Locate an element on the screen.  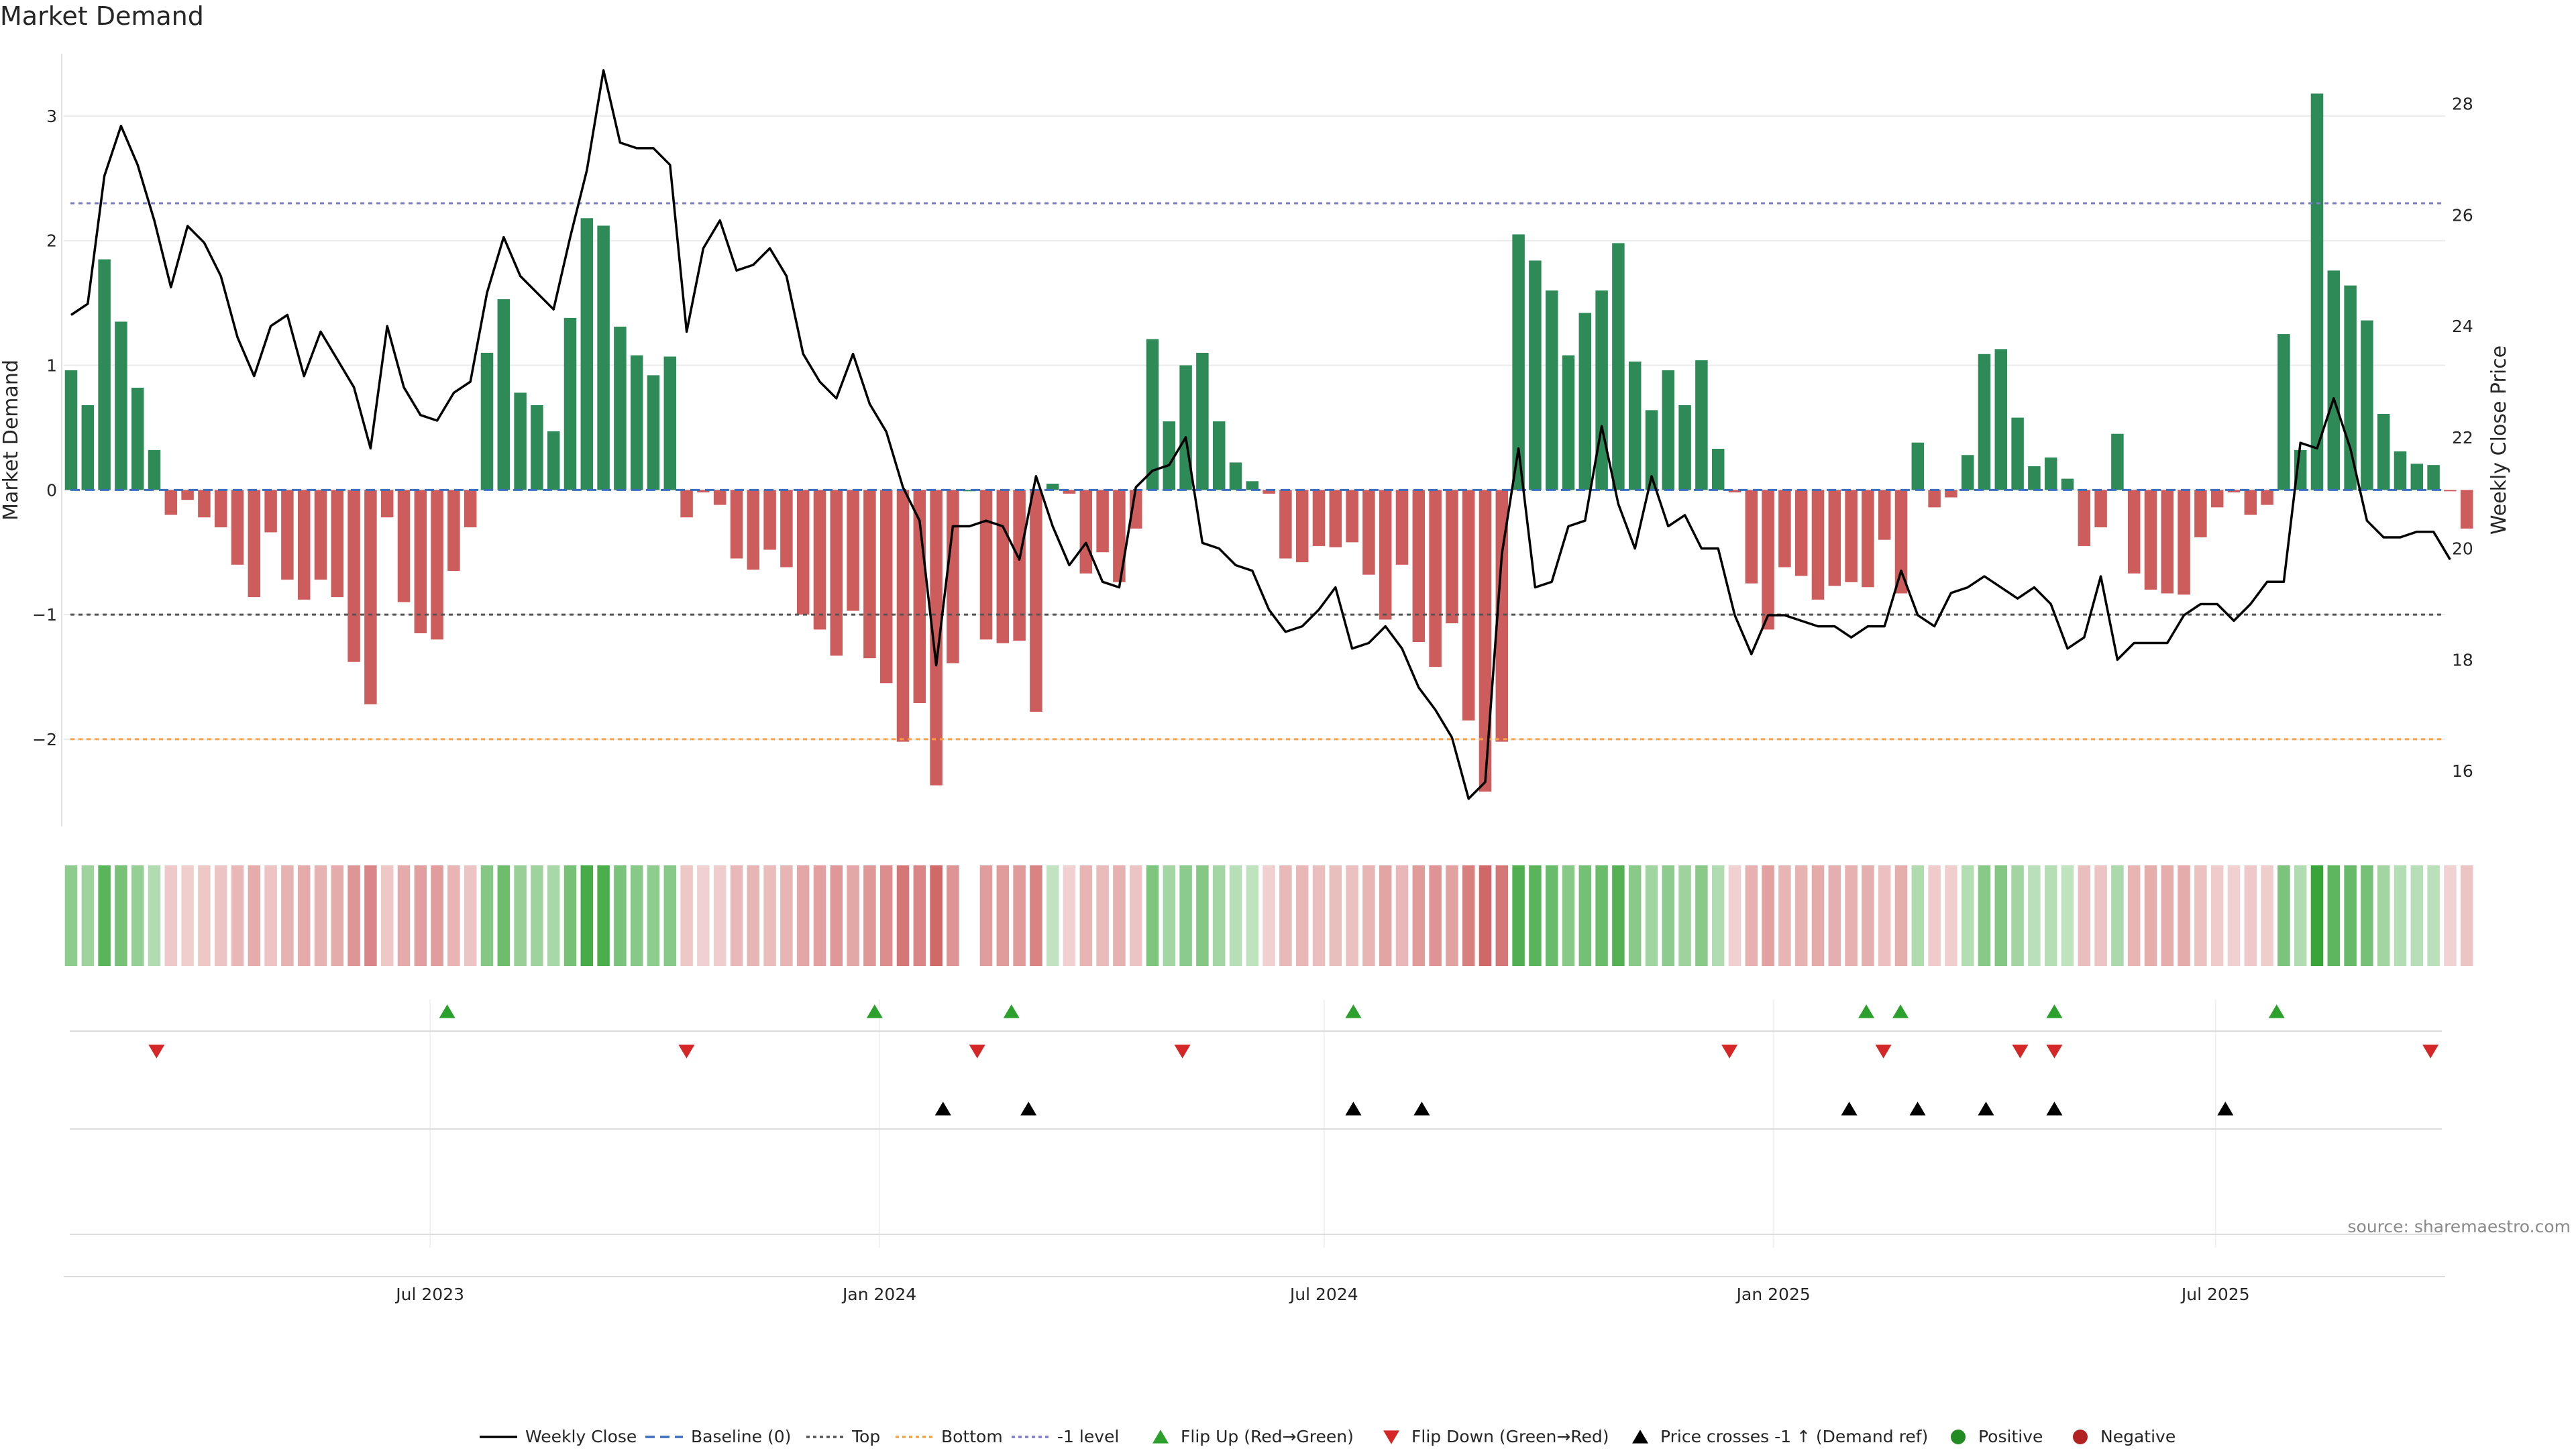
legend-label: Baseline (0) is located at coordinates (741, 1436).